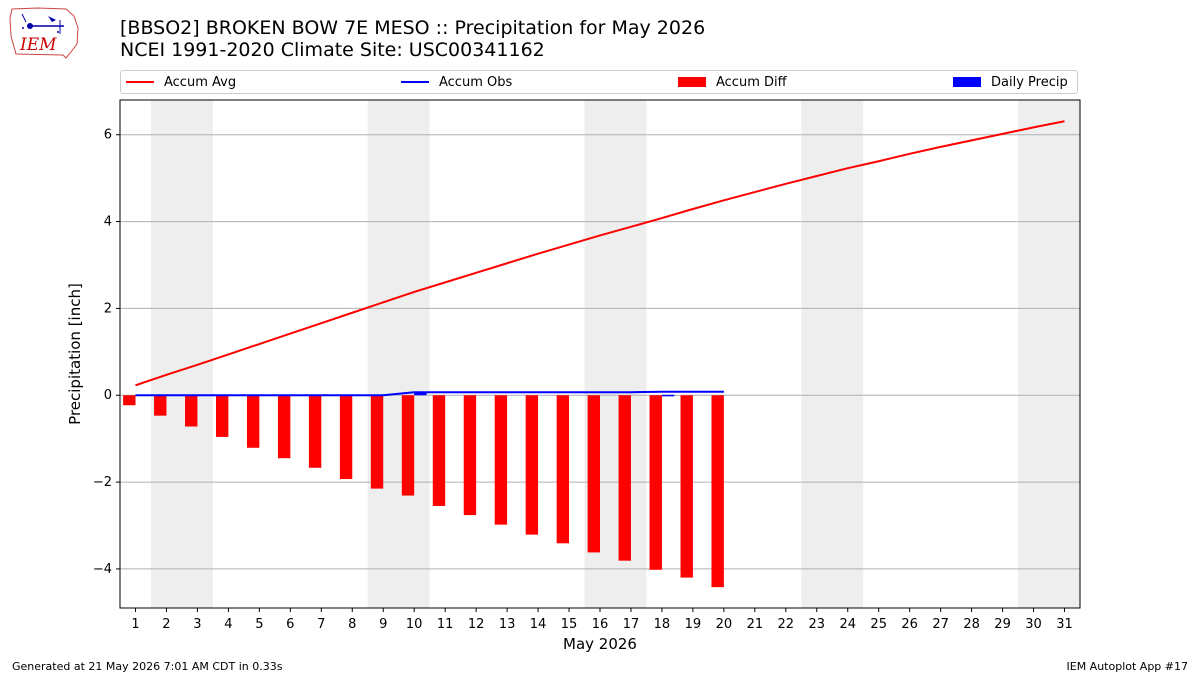  I want to click on legend-item-daily-precip: Daily Precip, so click(1010, 82).